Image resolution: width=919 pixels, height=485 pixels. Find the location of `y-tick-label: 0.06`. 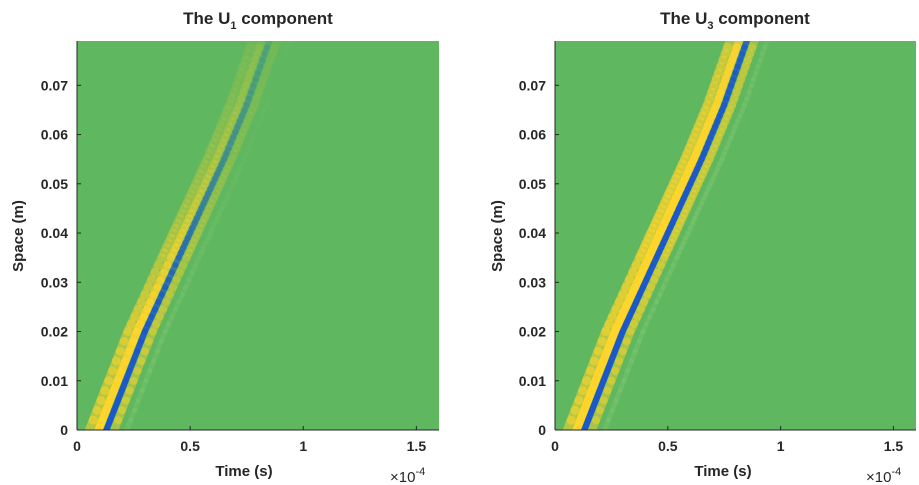

y-tick-label: 0.06 is located at coordinates (54, 135).